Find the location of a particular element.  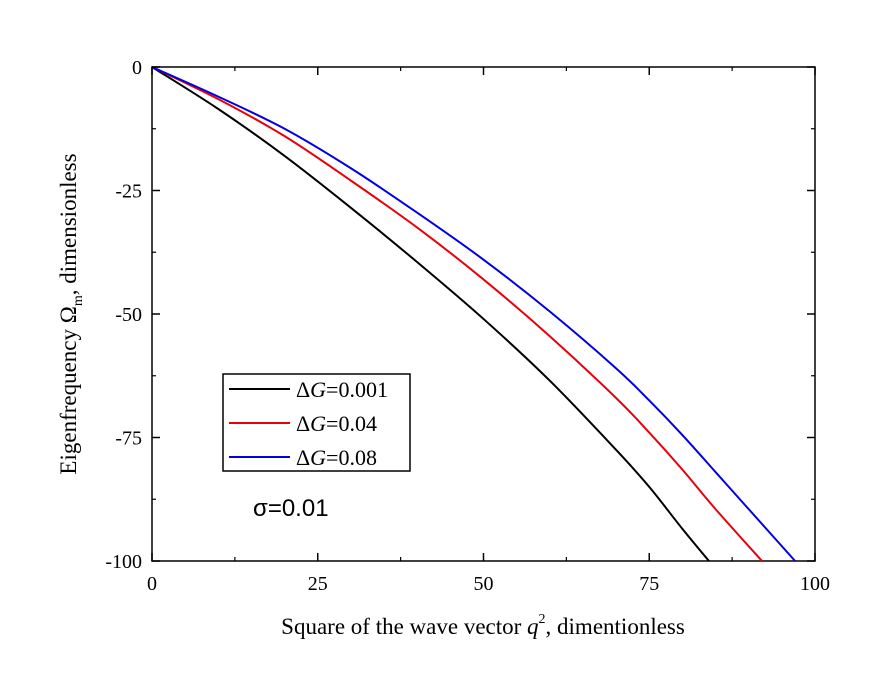

legend-value: =0.08 is located at coordinates (351, 457).